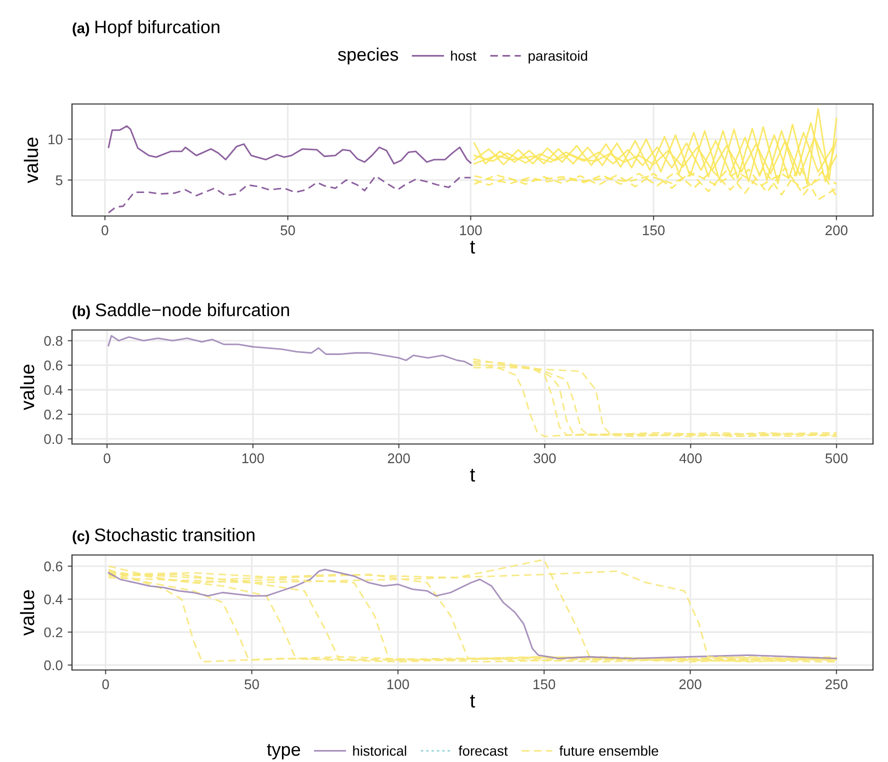  I want to click on legend-label: forecast, so click(483, 751).